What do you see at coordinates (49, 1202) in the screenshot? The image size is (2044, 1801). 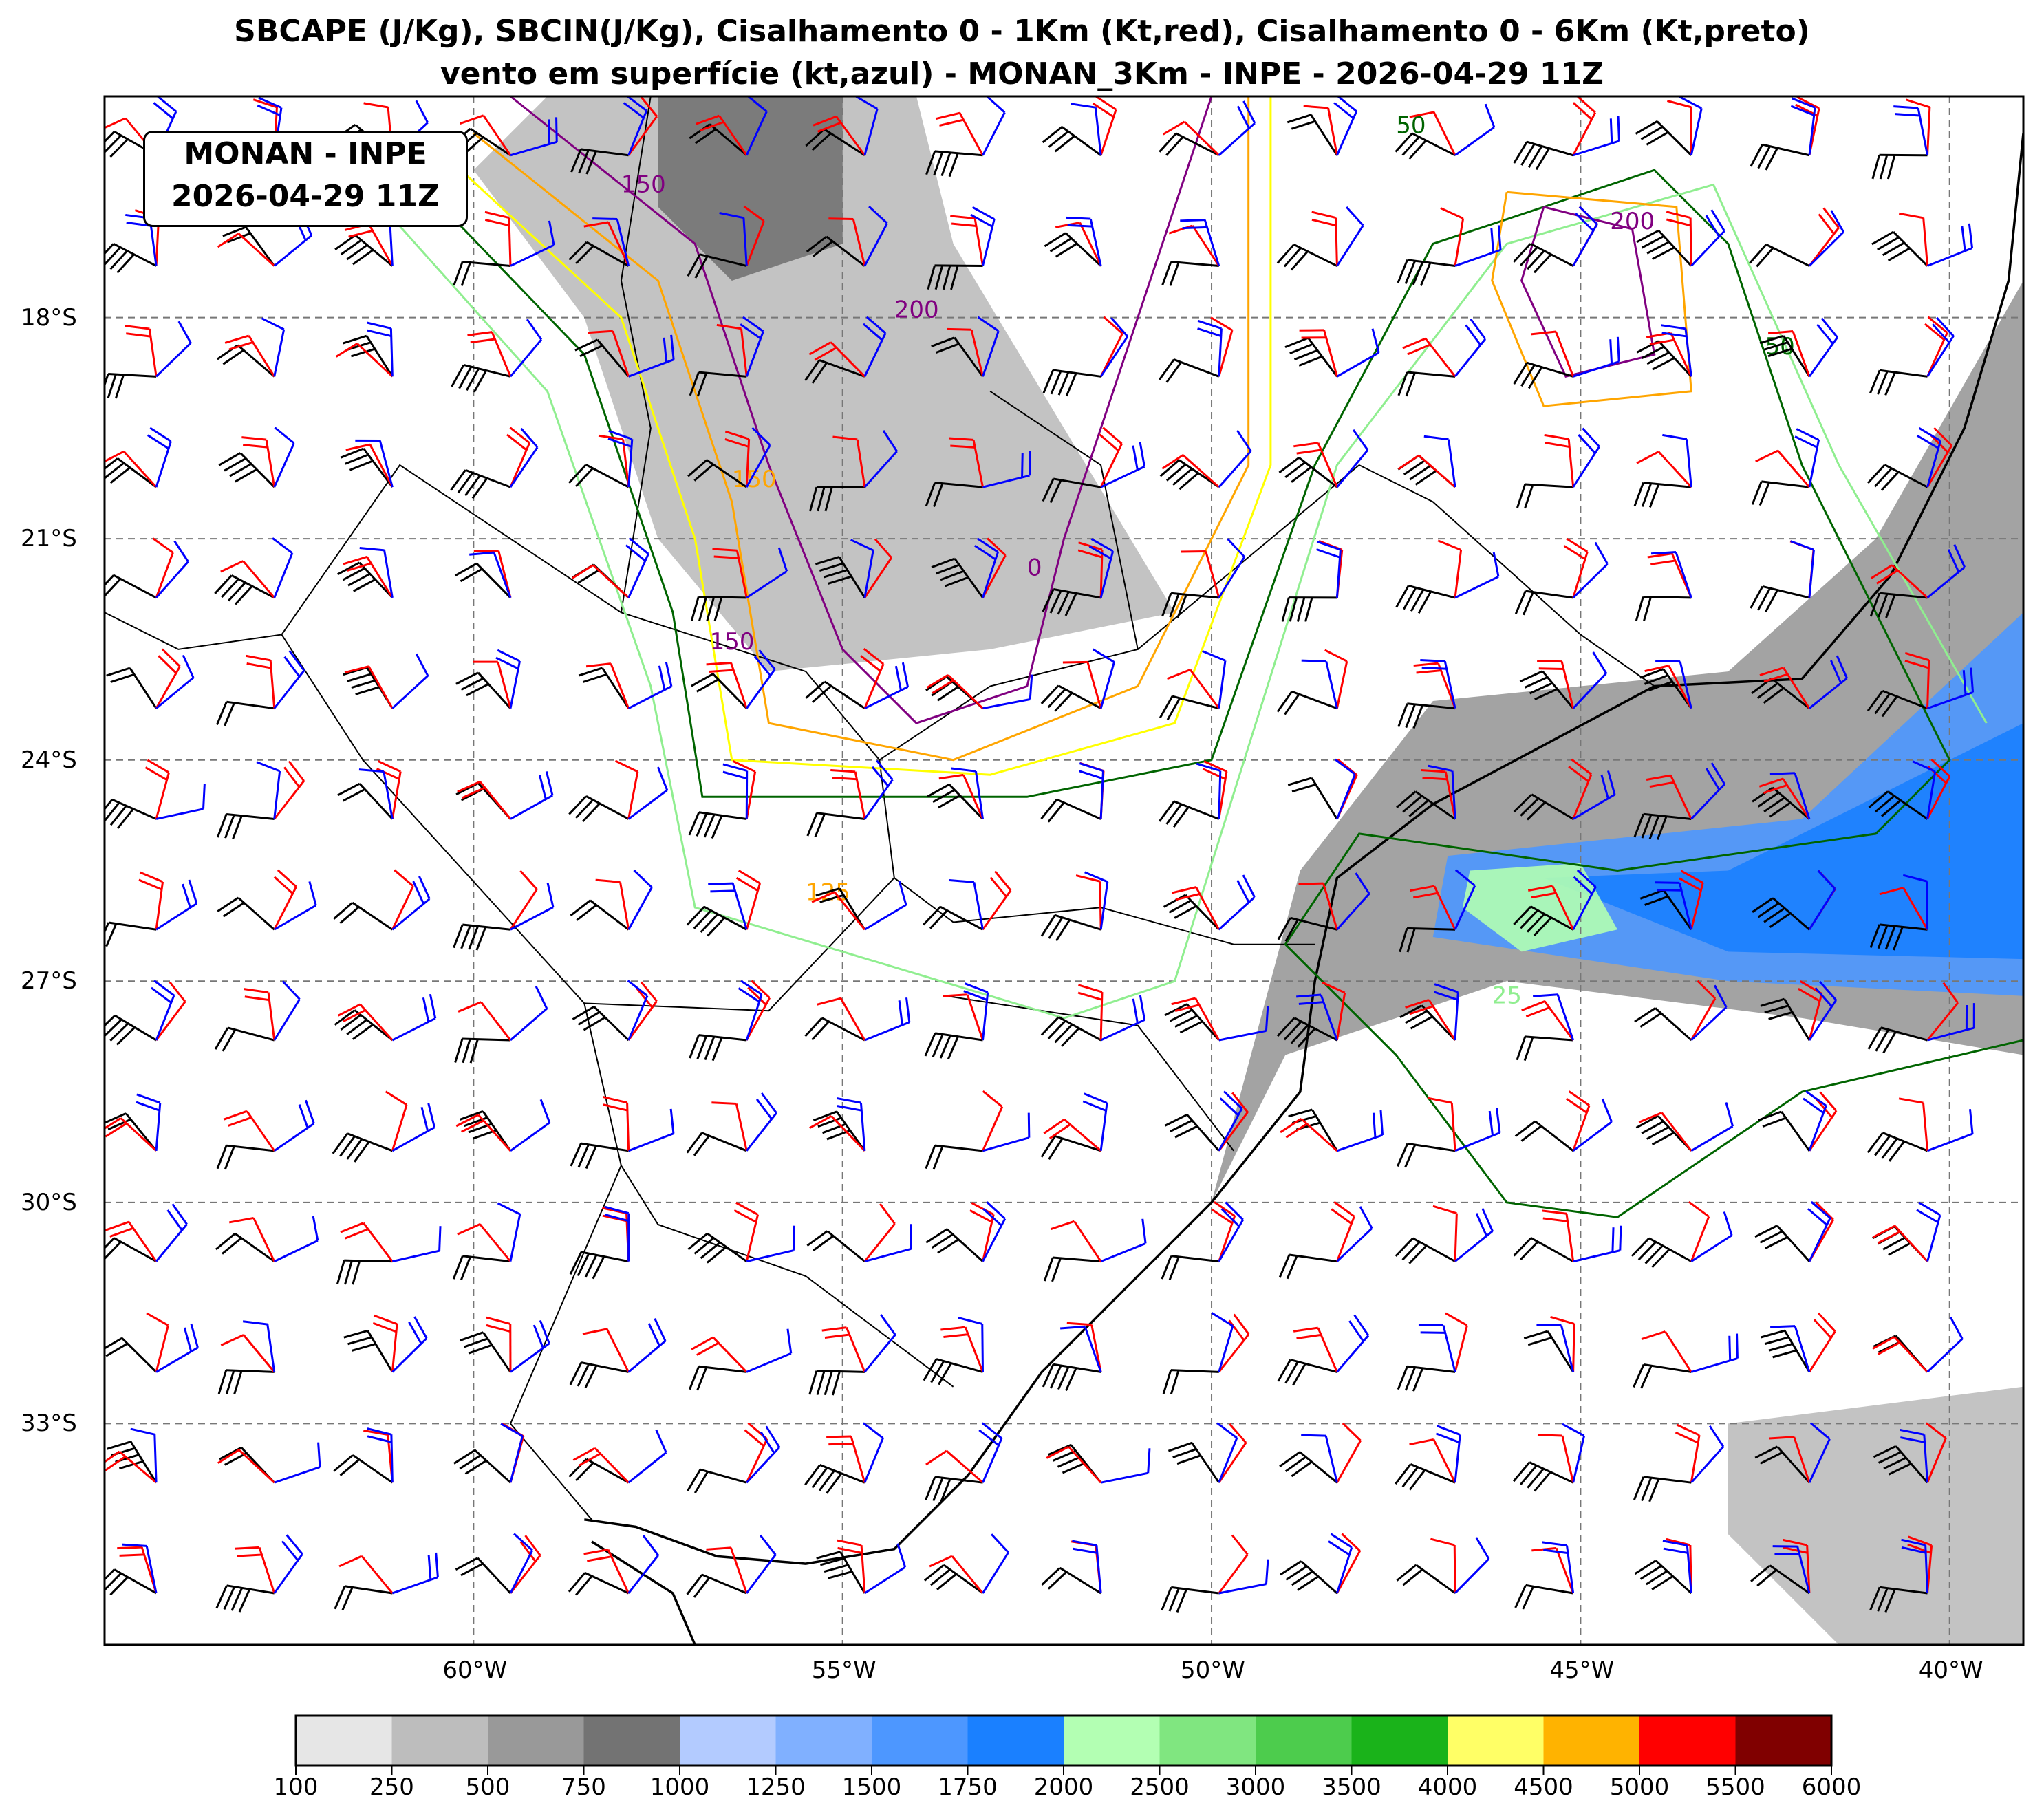 I see `lat-tick-label: 30°S` at bounding box center [49, 1202].